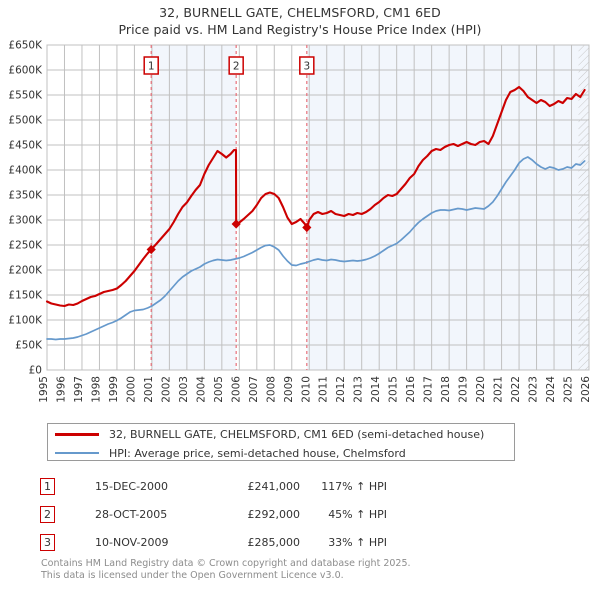  Describe the element at coordinates (201, 389) in the screenshot. I see `svg-text: 2004` at that location.